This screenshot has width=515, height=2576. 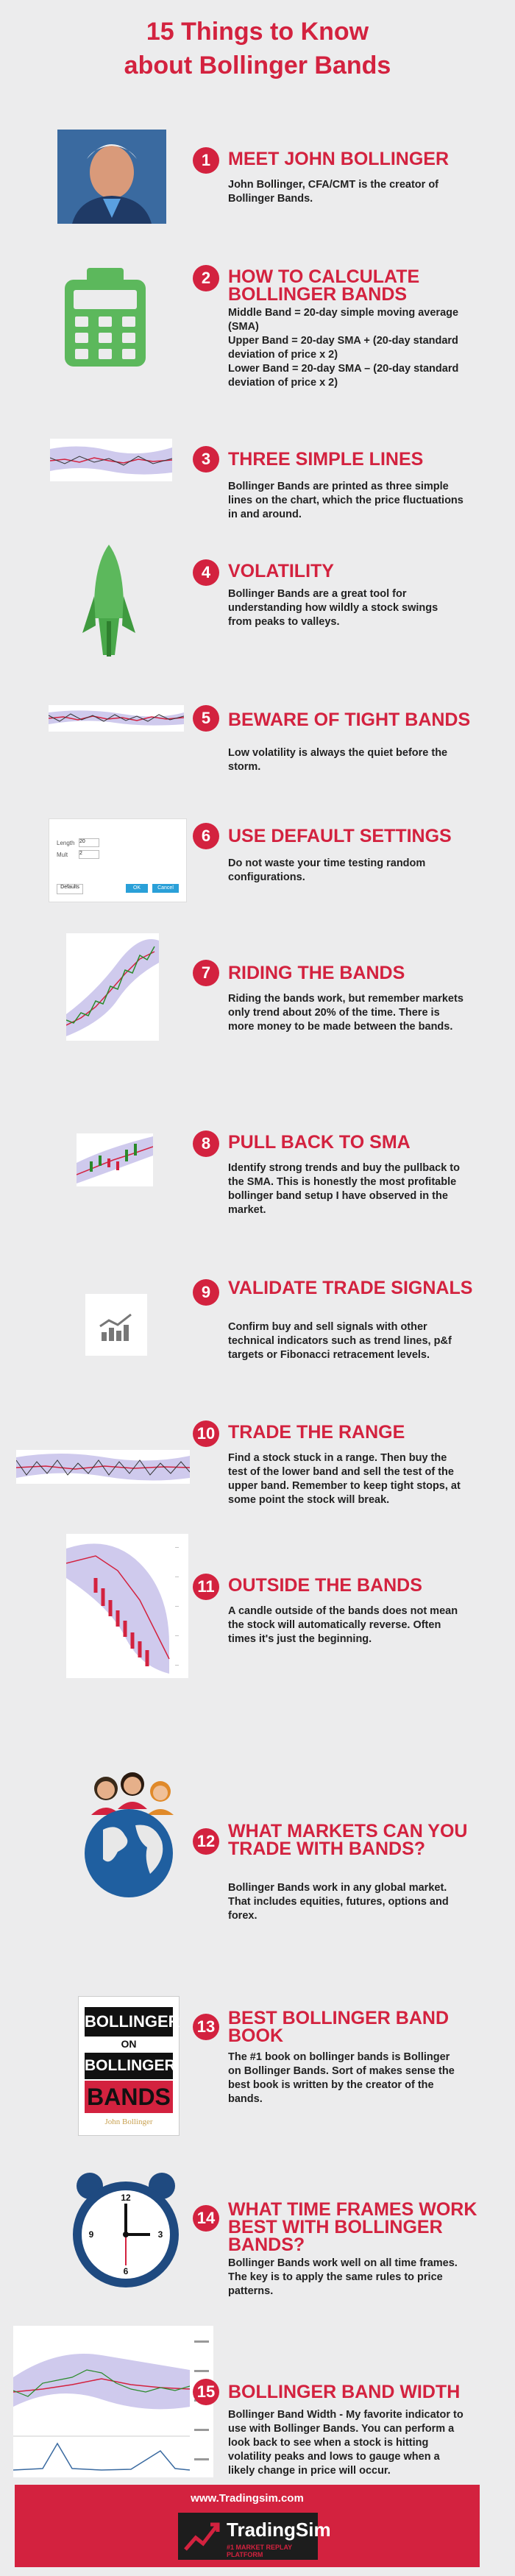 I want to click on calculator-icon, so click(x=106, y=320).